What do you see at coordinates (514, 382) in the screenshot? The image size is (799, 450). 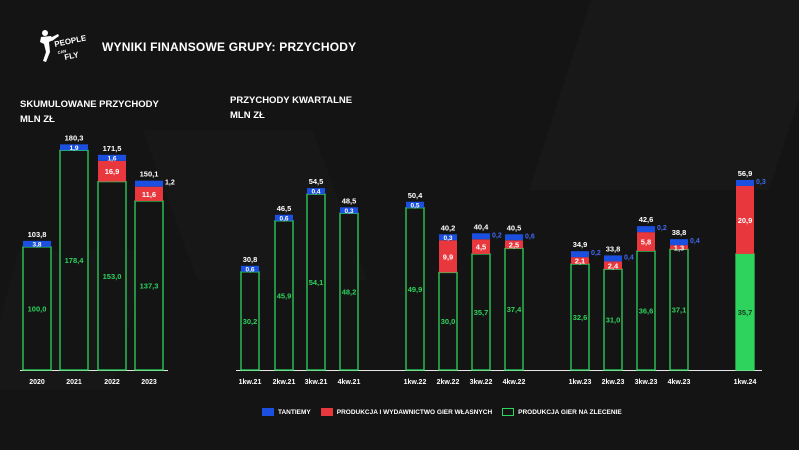 I see `category-label: 4kw.22` at bounding box center [514, 382].